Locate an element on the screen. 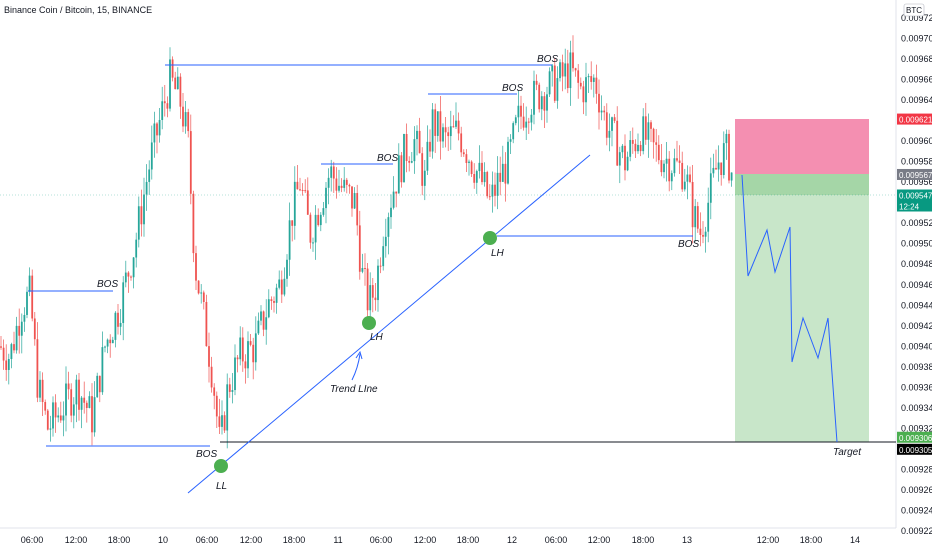 This screenshot has width=932, height=550. bos-label-5: BOS is located at coordinates (688, 244).